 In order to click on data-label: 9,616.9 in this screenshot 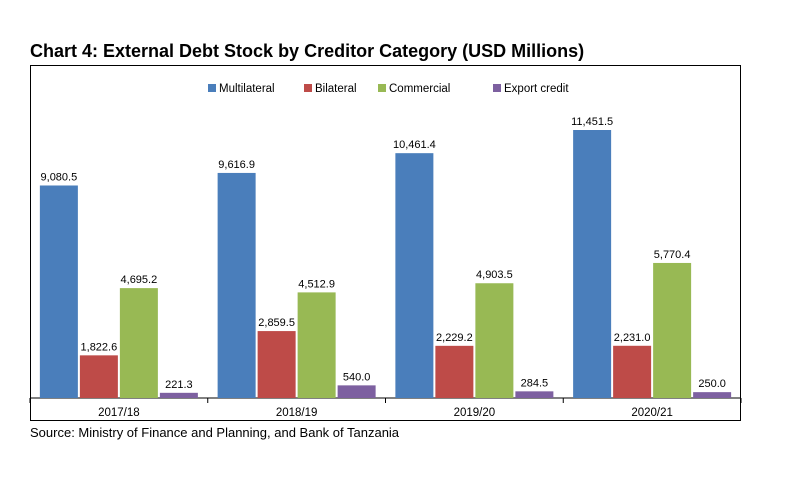, I will do `click(236, 165)`.